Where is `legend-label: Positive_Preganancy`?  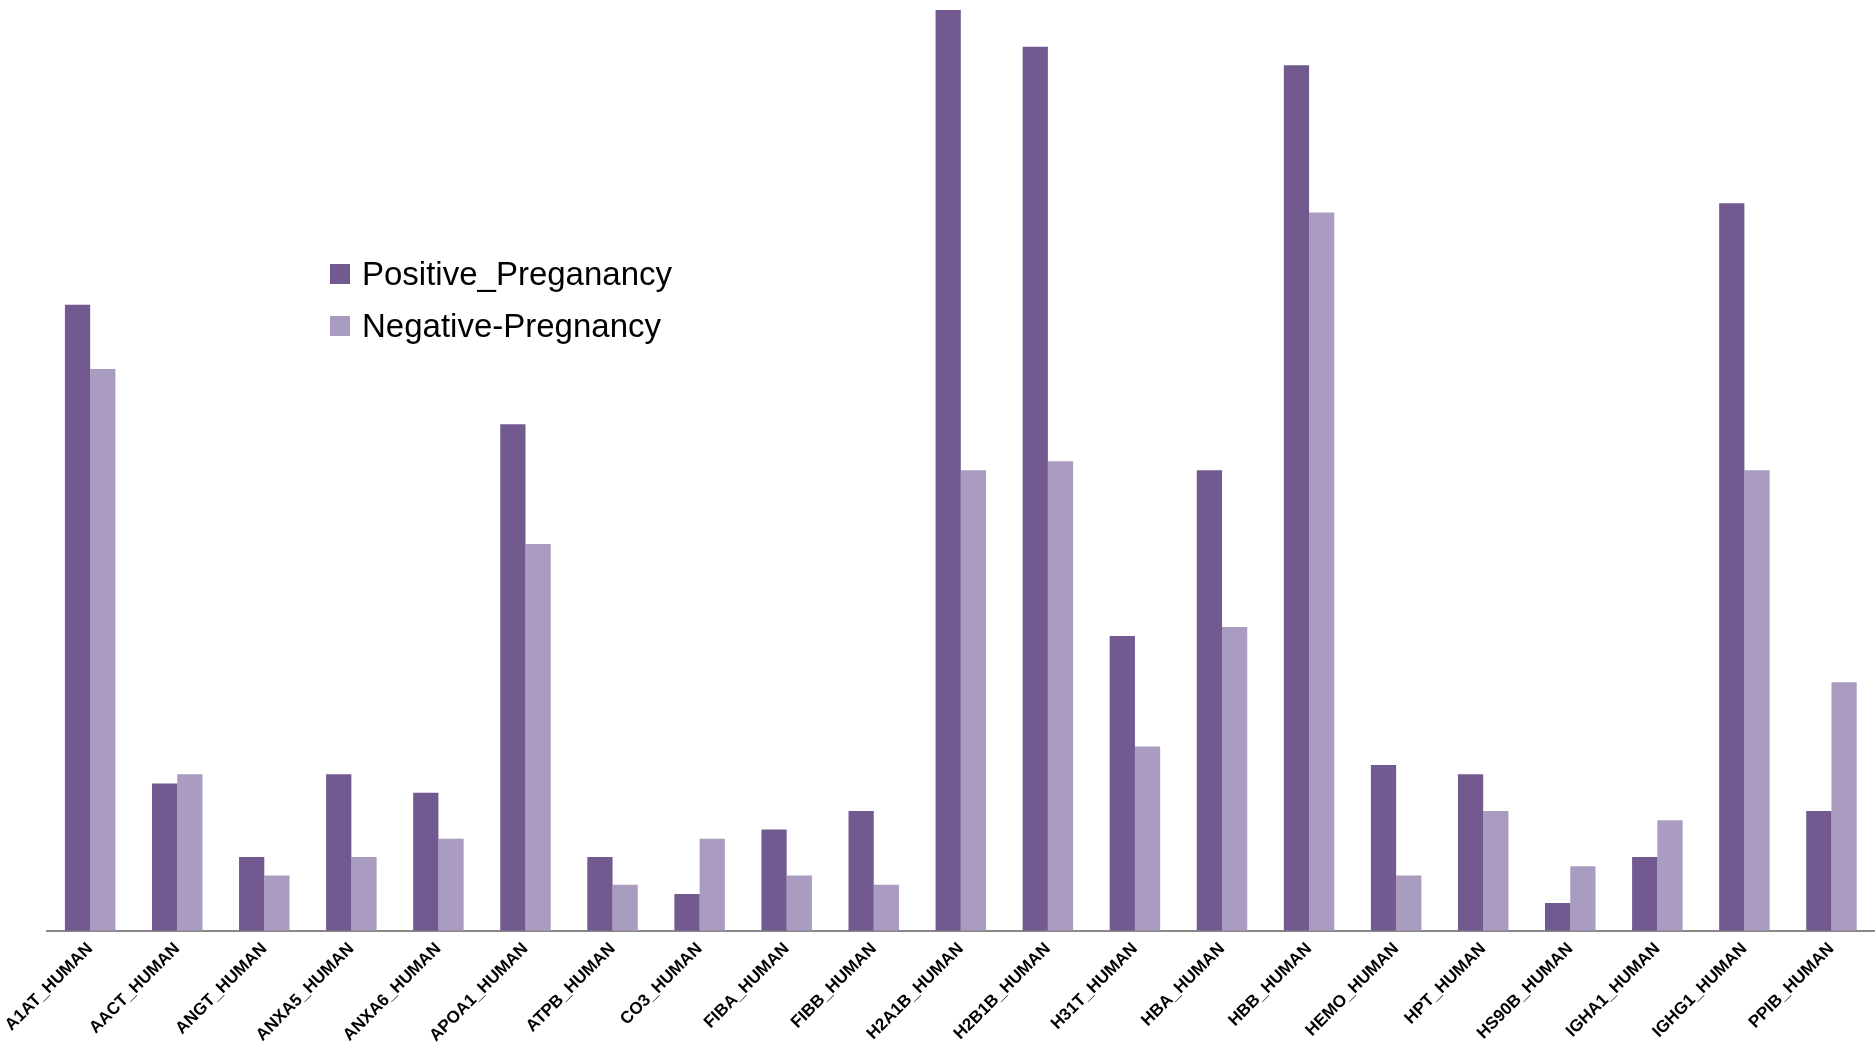 legend-label: Positive_Preganancy is located at coordinates (517, 274).